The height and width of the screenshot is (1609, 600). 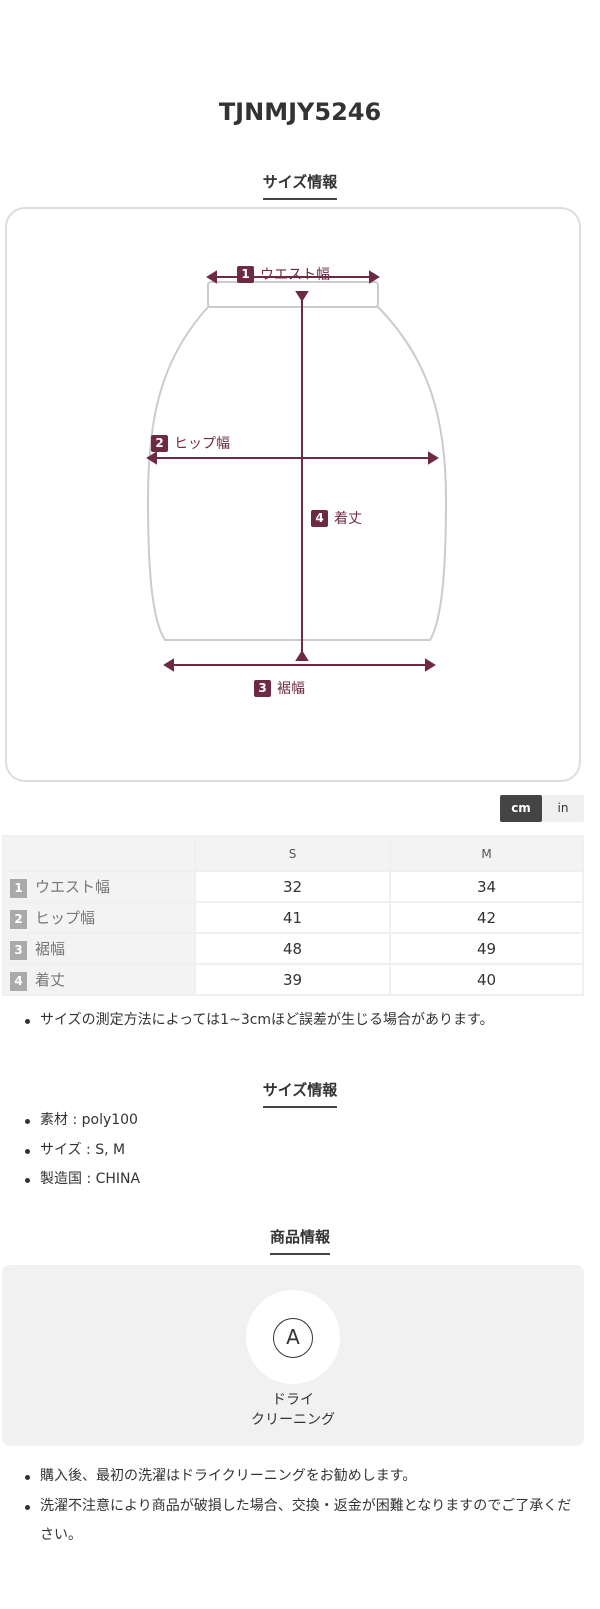 What do you see at coordinates (190, 443) in the screenshot?
I see `label-hip: 2 ヒップ幅` at bounding box center [190, 443].